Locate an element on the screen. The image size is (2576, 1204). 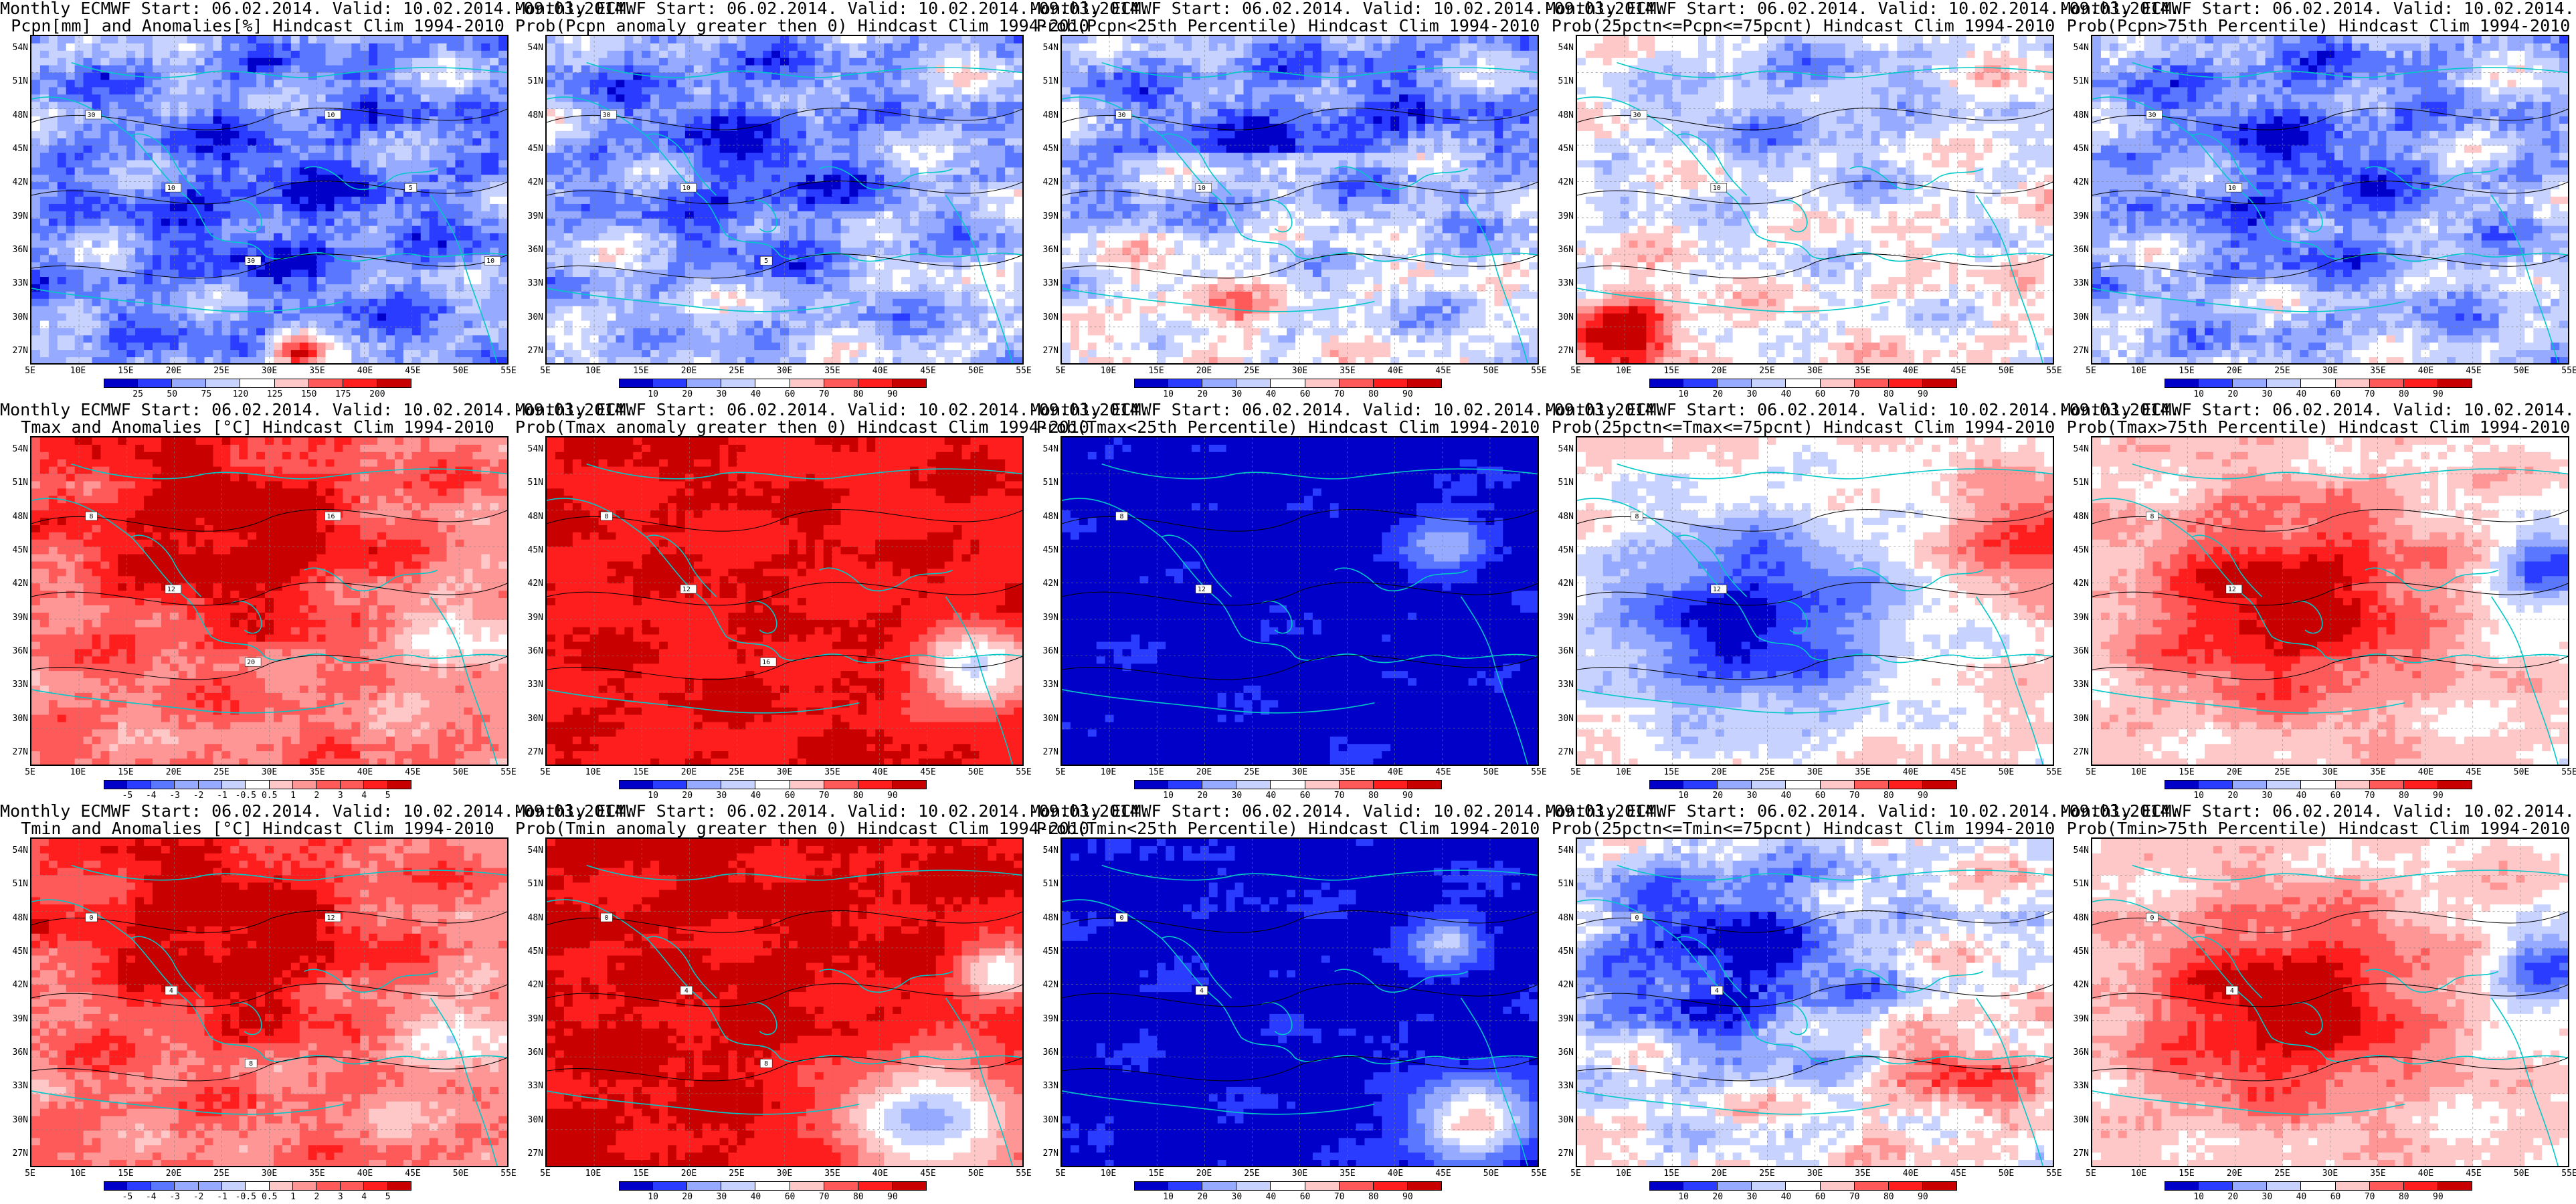
longitude-label: 35E is located at coordinates (317, 371).